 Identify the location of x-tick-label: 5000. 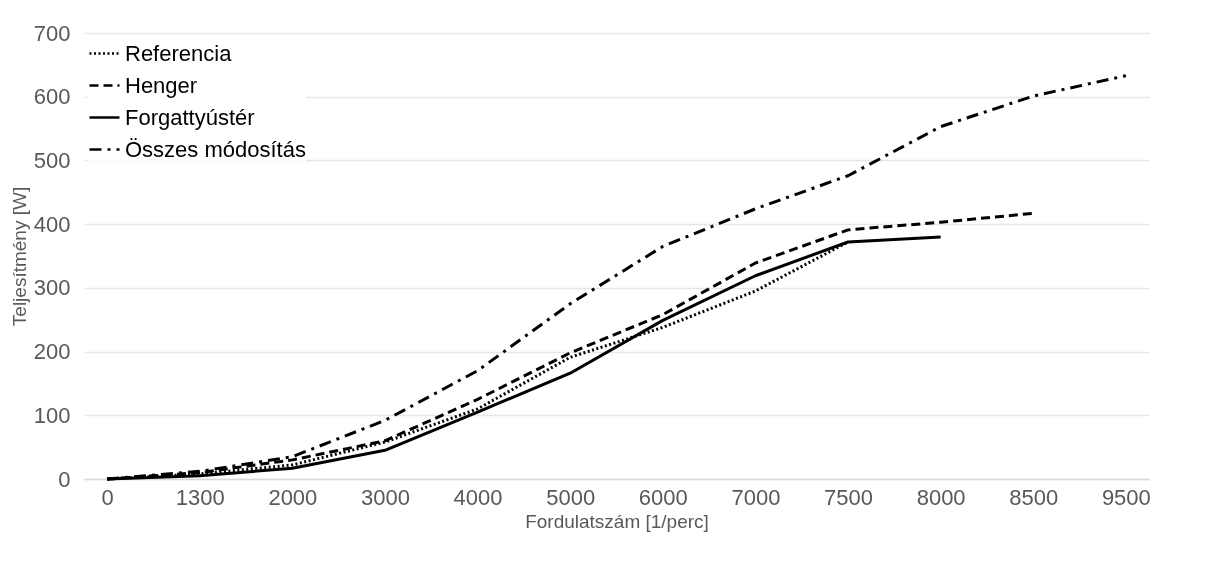
(571, 497).